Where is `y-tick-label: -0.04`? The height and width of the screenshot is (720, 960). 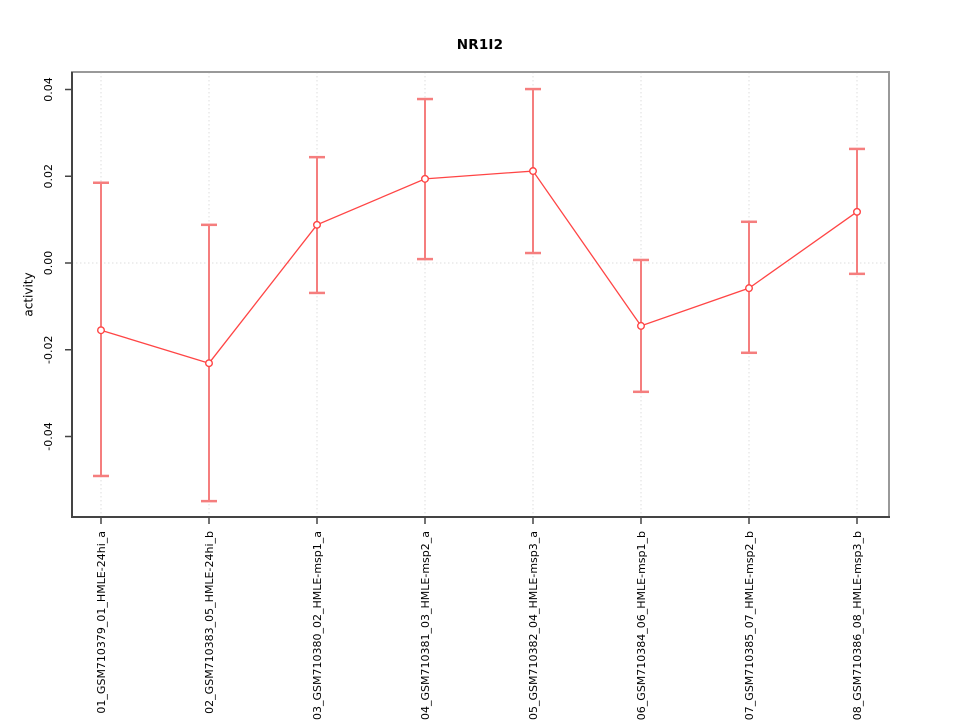 y-tick-label: -0.04 is located at coordinates (48, 436).